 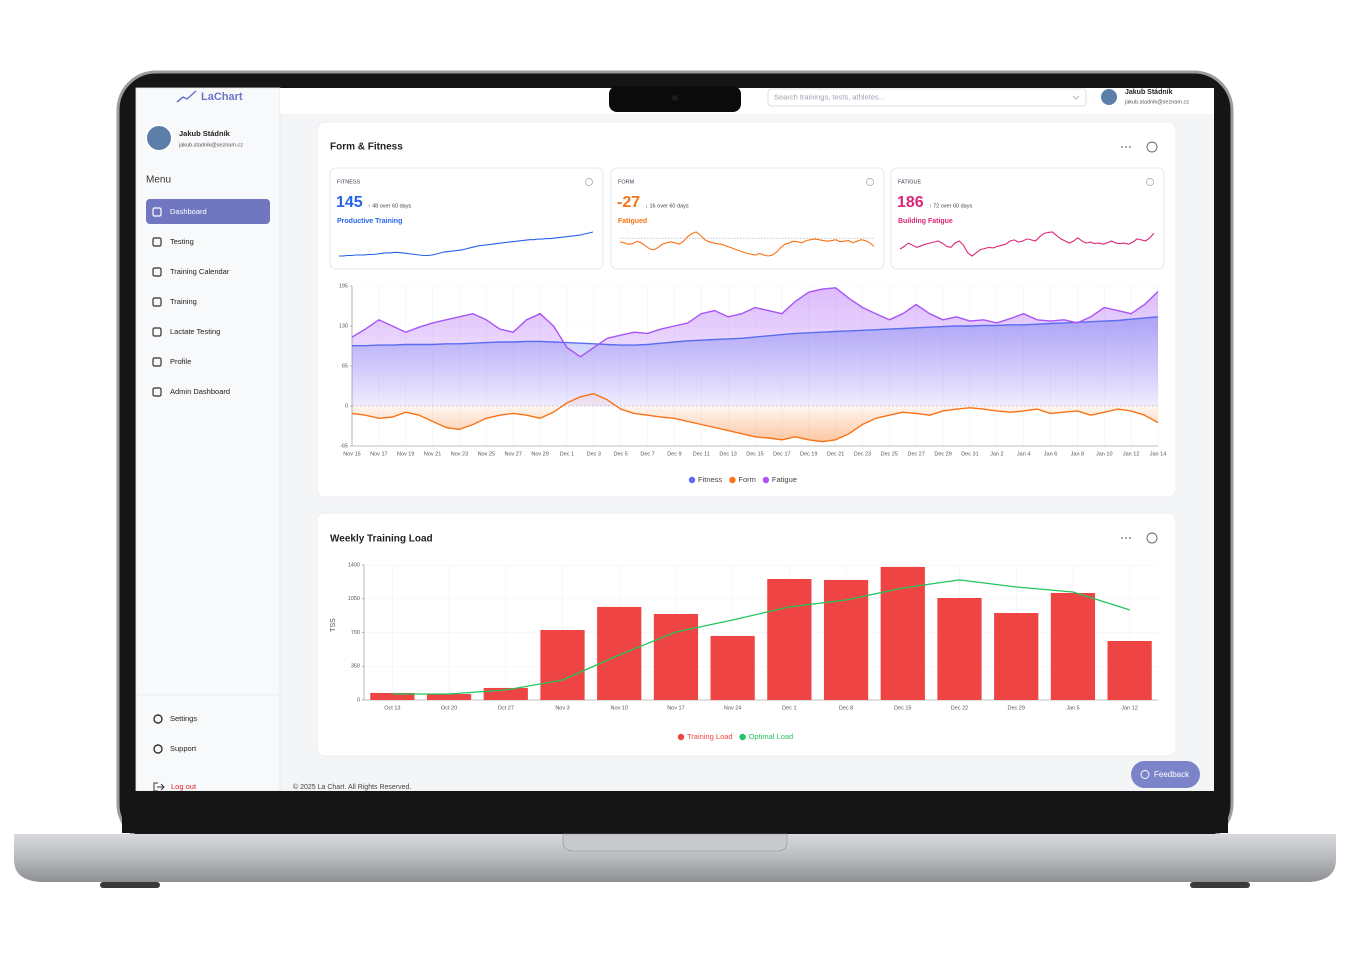 What do you see at coordinates (333, 625) in the screenshot?
I see `y-axis-label: TSS` at bounding box center [333, 625].